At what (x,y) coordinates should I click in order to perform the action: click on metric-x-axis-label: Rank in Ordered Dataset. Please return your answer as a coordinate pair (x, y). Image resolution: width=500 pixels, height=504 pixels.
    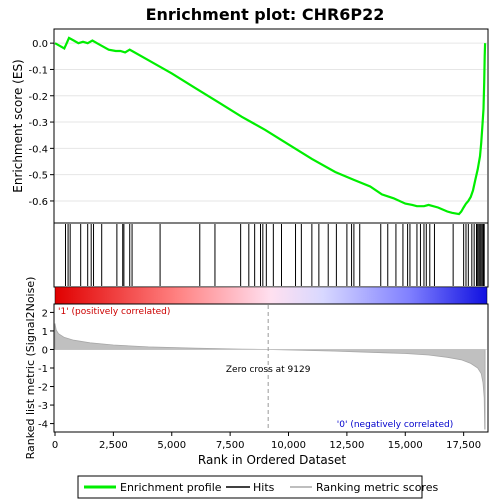
    Looking at the image, I should click on (272, 460).